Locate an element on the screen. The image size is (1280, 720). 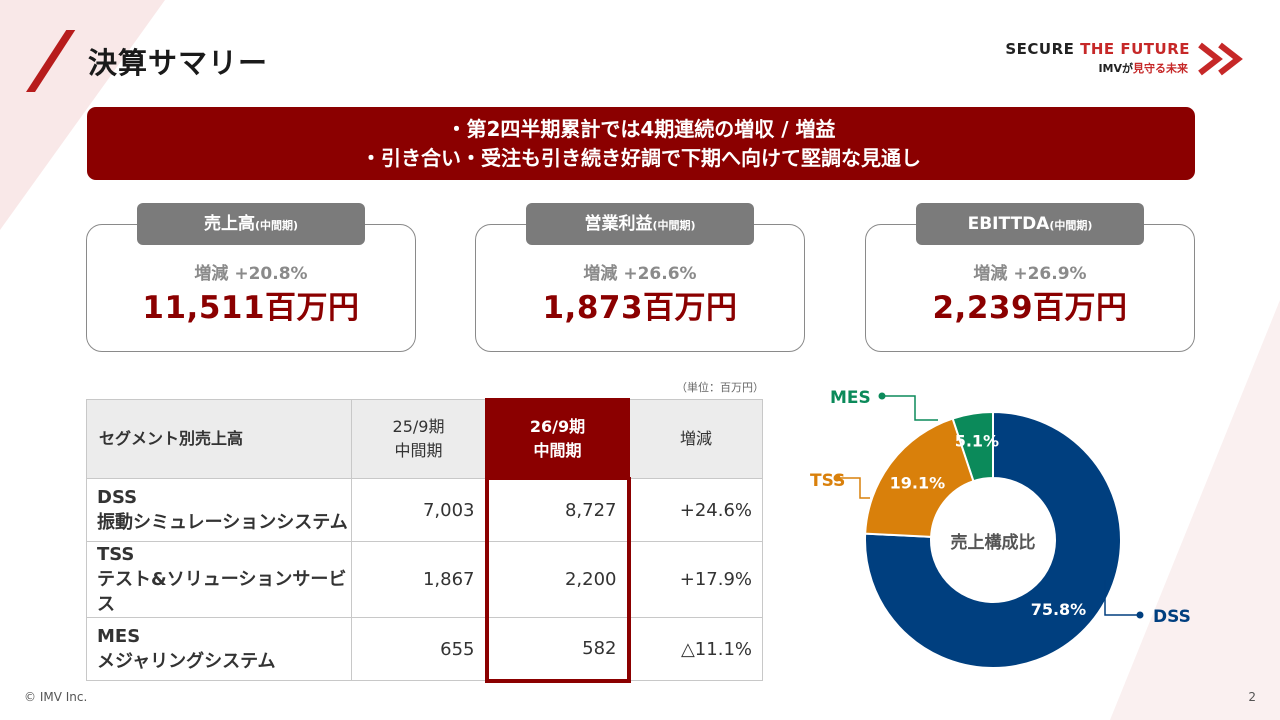
donut-leader-lines is located at coordinates (988, 505).